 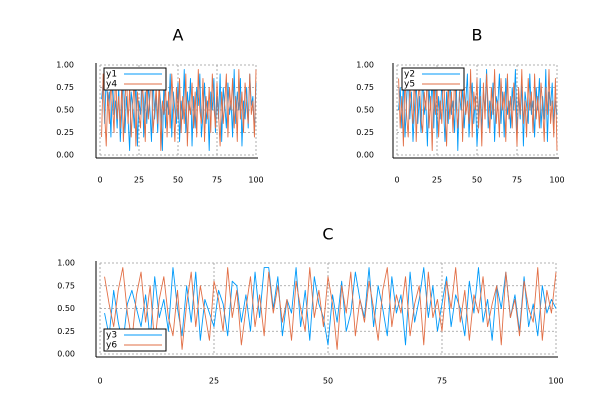 I want to click on series-line-y2, so click(x=478, y=110).